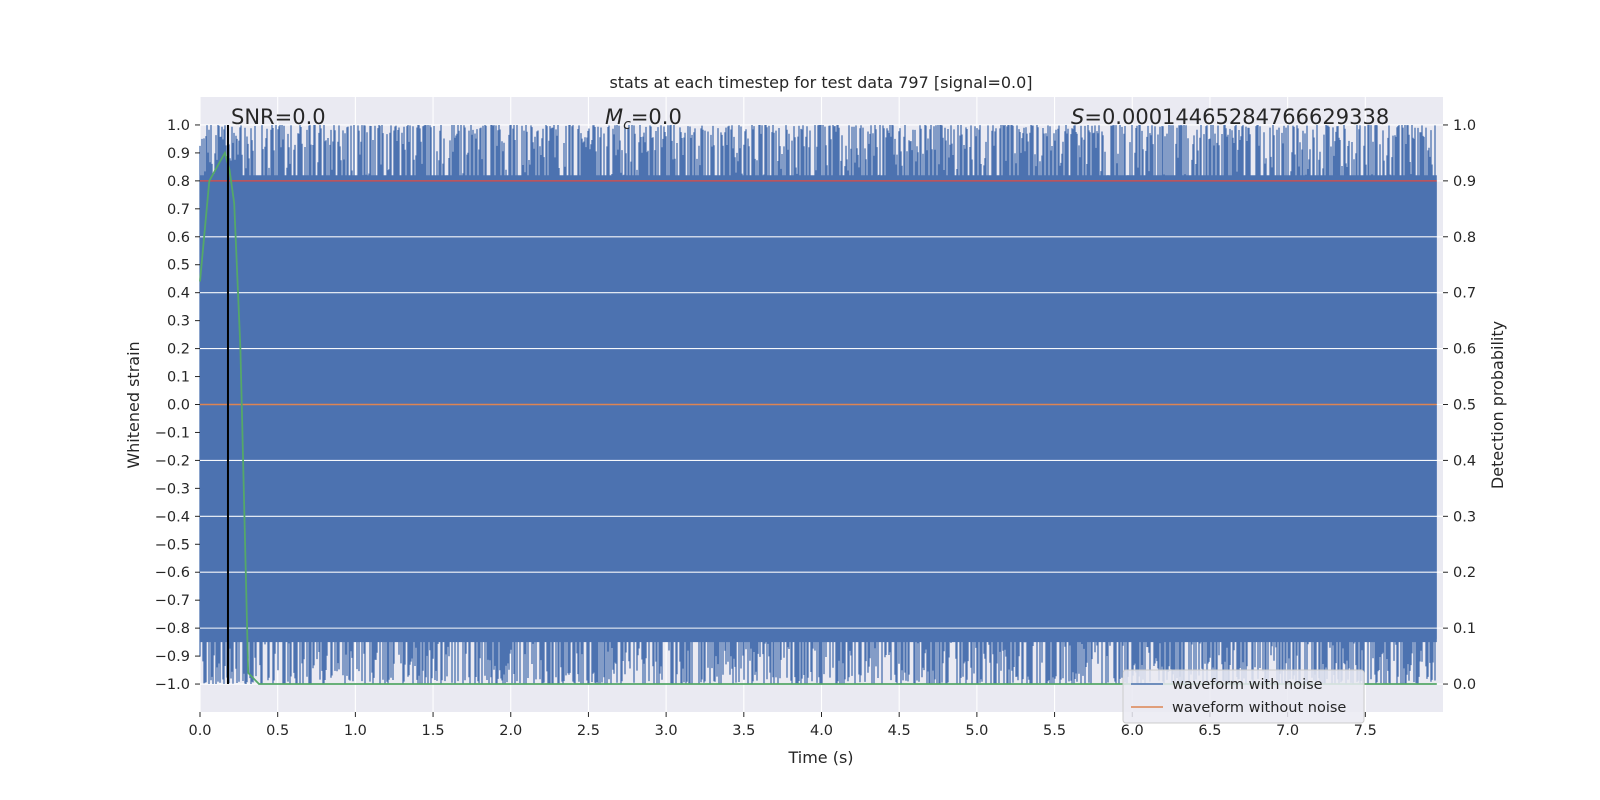 This screenshot has width=1600, height=800. I want to click on s-symbol: S, so click(1077, 117).